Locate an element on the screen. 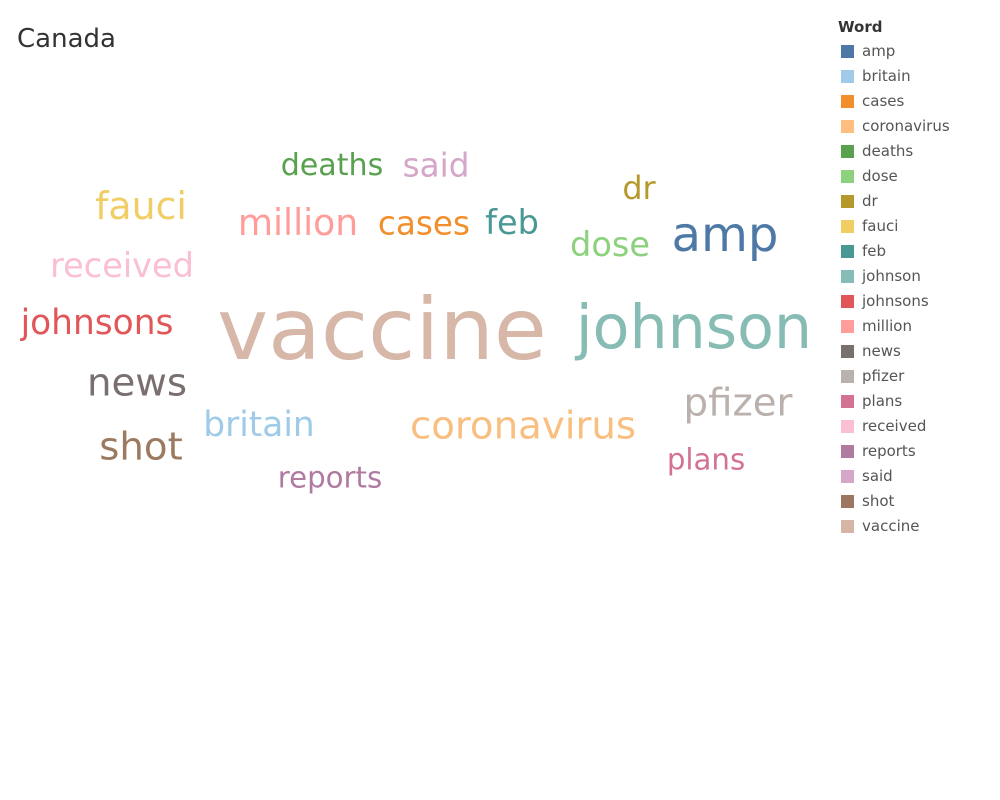  legend-item-coronavirus: coronavirus is located at coordinates (918, 126).